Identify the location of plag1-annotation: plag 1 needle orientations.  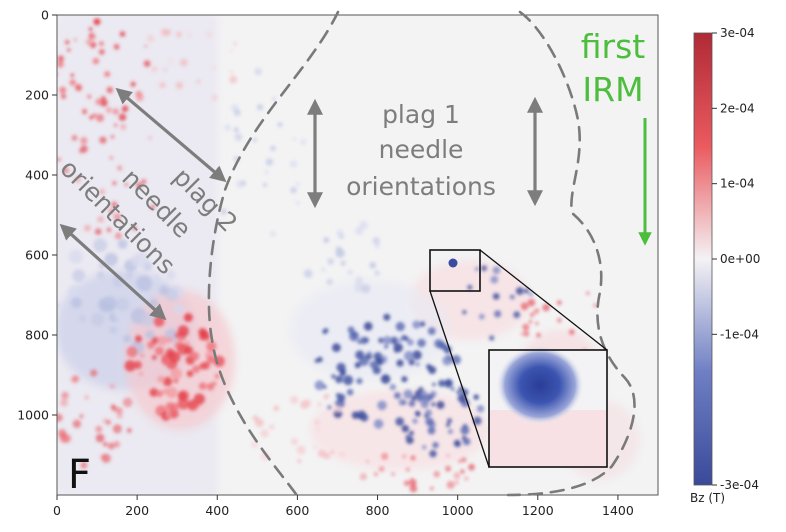
(421, 150).